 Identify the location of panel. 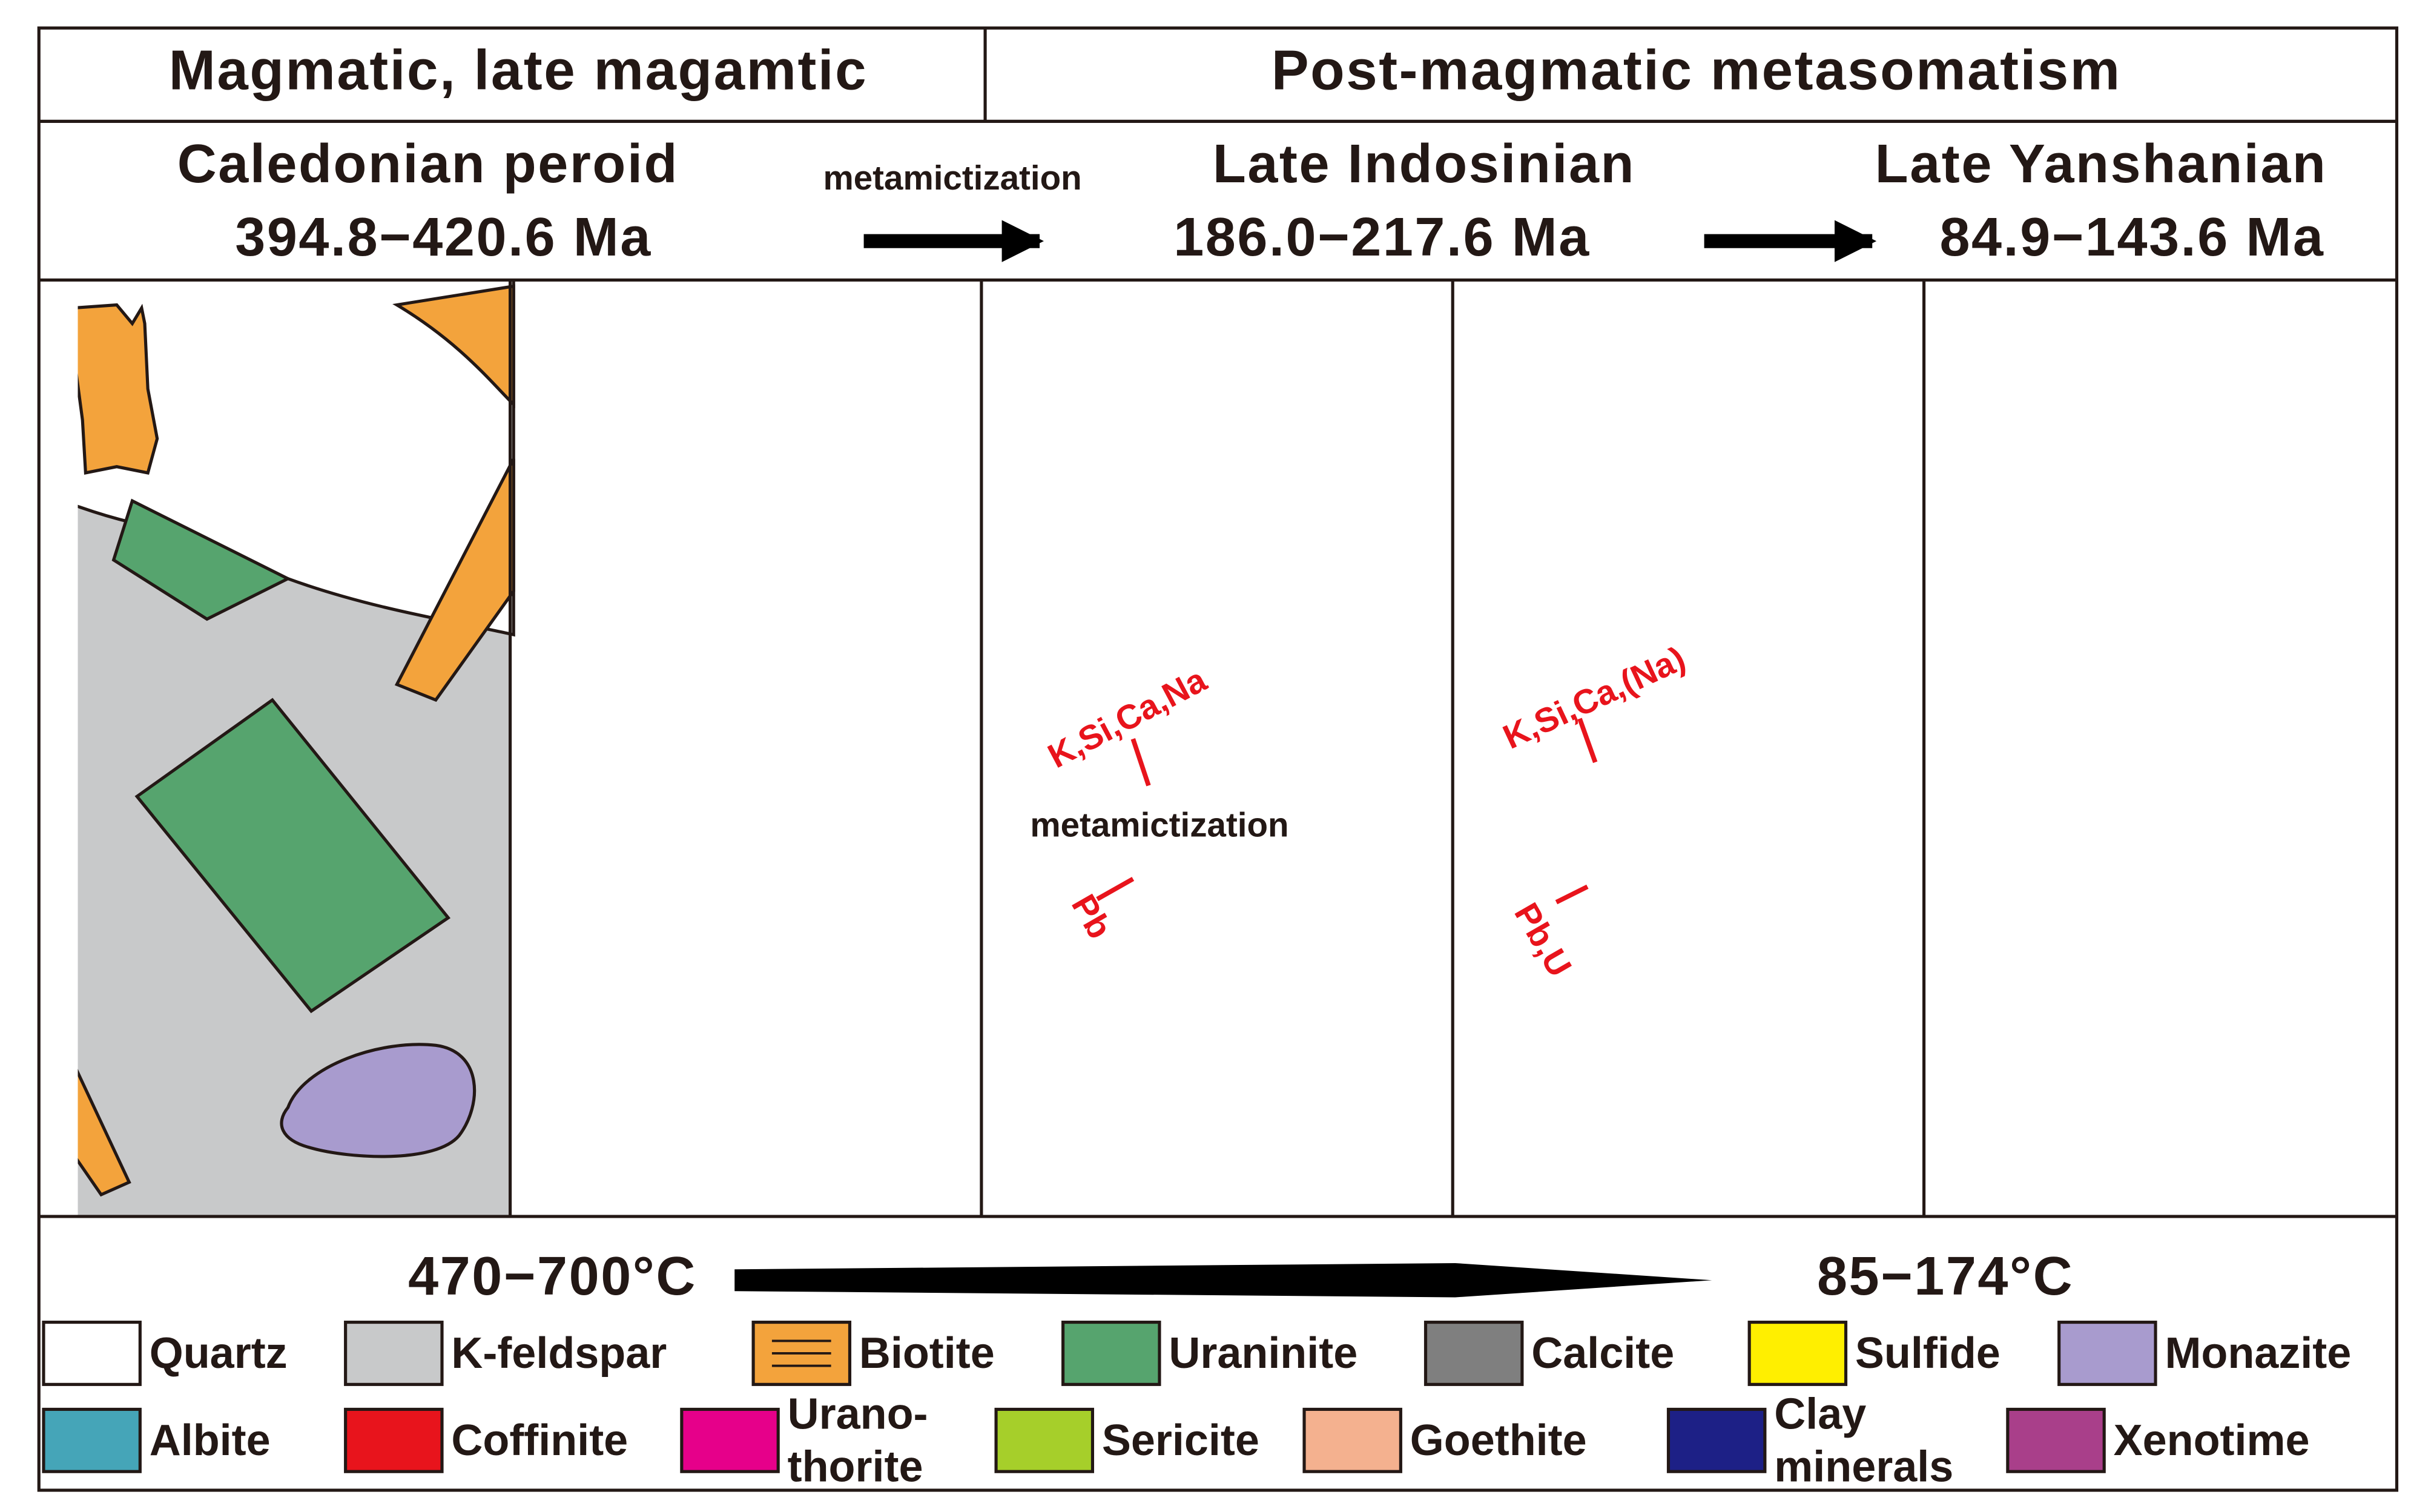
(296, 748).